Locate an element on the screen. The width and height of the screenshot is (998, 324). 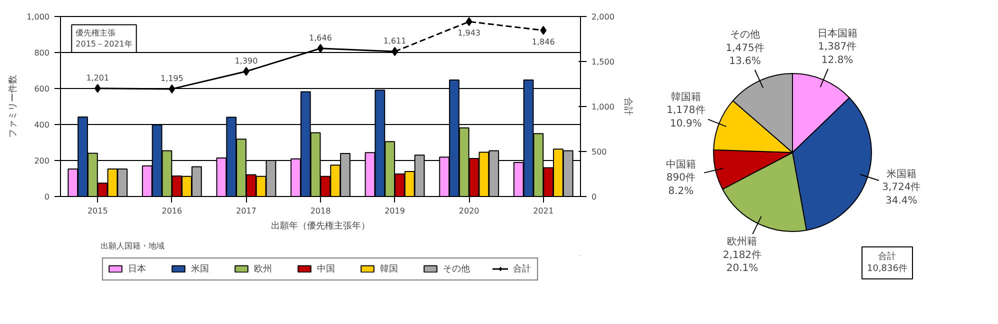
x-tick-label: 2015 is located at coordinates (97, 211).